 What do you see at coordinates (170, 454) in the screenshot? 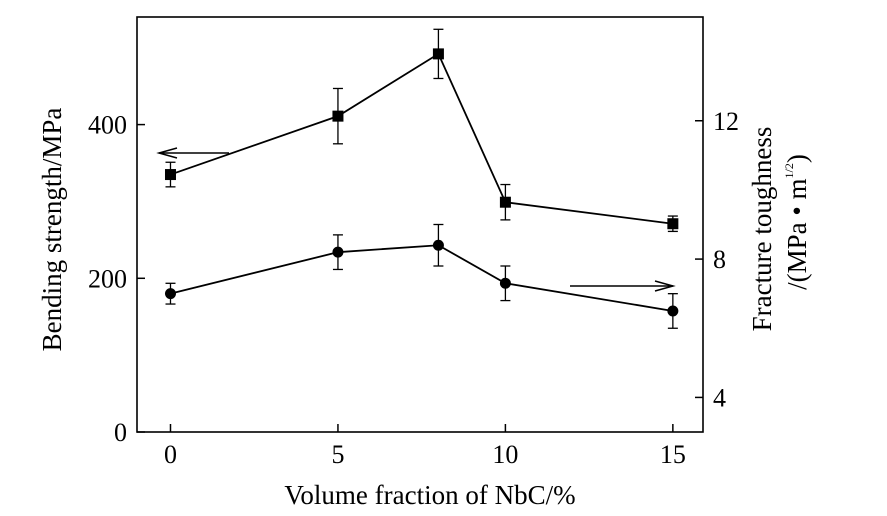
I see `x-tick-label: 0` at bounding box center [170, 454].